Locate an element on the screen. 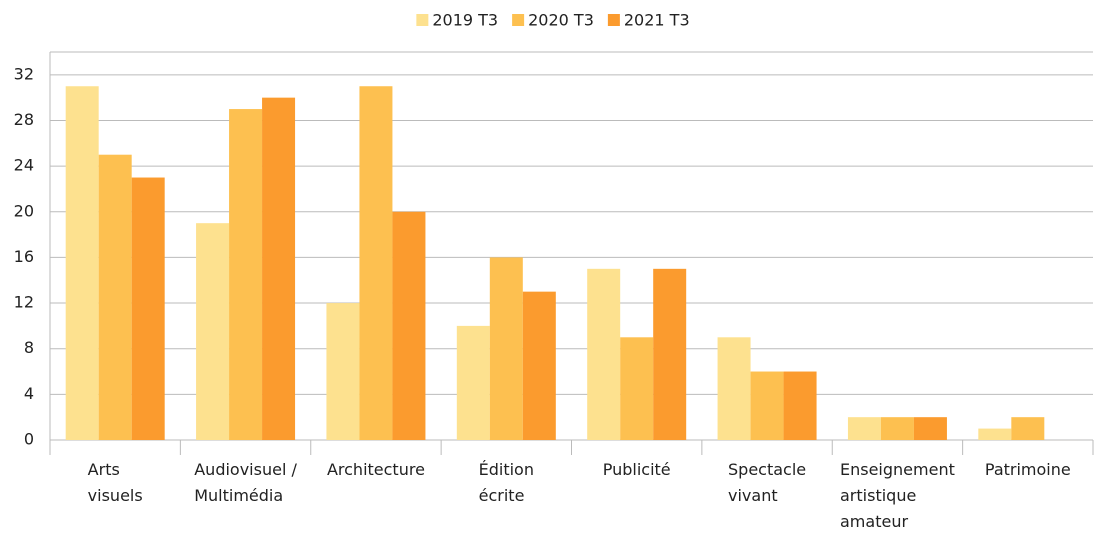  y-tick-label: 12 is located at coordinates (24, 302).